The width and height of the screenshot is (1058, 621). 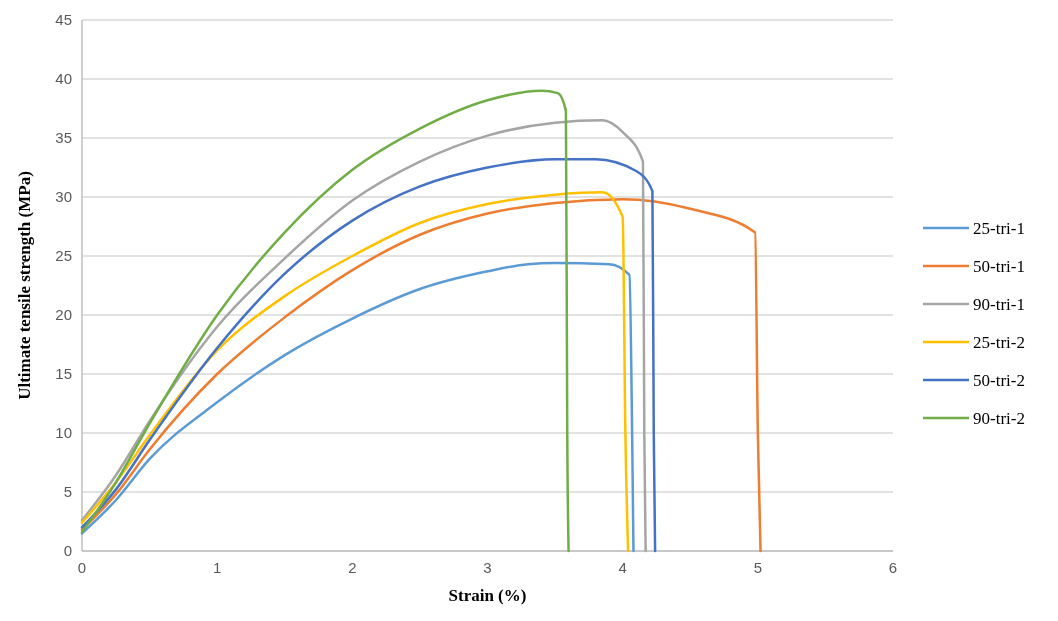 I want to click on x-tick-label: 3, so click(x=487, y=567).